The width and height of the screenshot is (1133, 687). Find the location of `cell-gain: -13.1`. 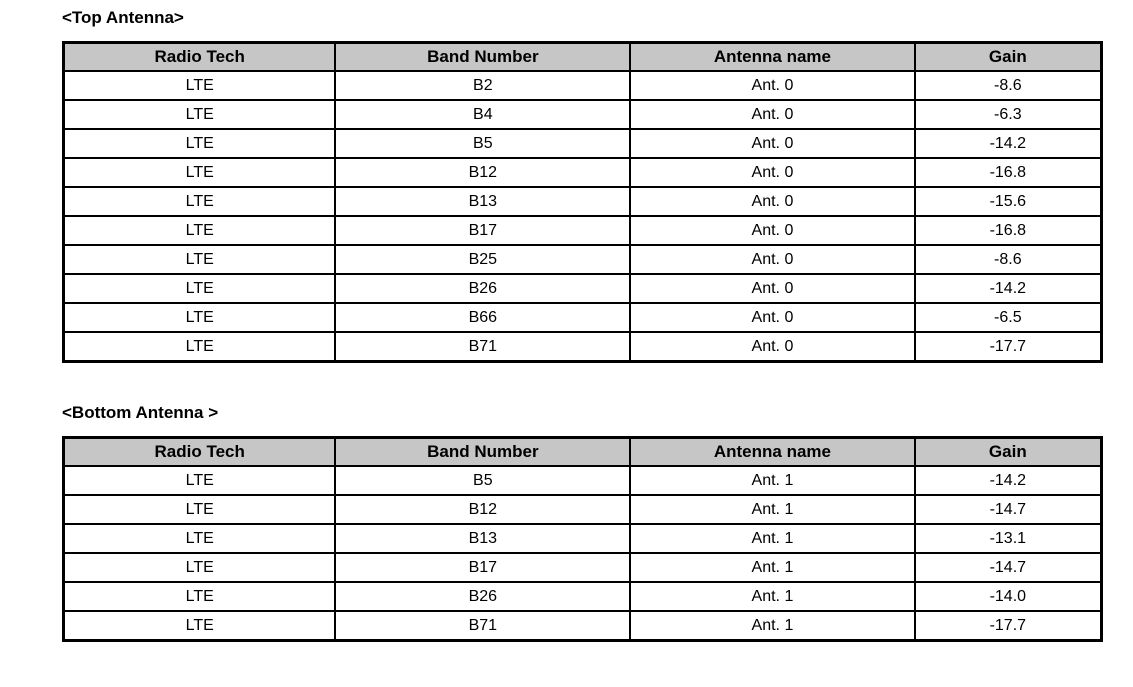

cell-gain: -13.1 is located at coordinates (1008, 538).